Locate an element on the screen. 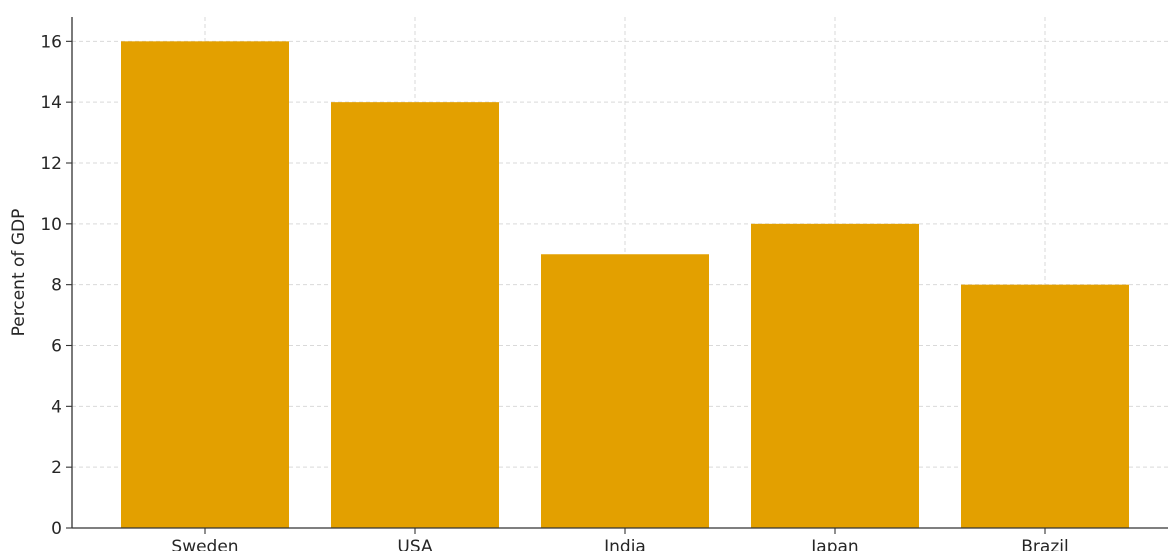 The image size is (1168, 551). y-tick-label: 12 is located at coordinates (51, 164).